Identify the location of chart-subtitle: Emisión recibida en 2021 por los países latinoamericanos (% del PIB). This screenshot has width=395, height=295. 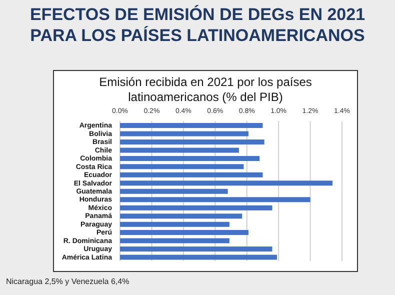
(205, 90).